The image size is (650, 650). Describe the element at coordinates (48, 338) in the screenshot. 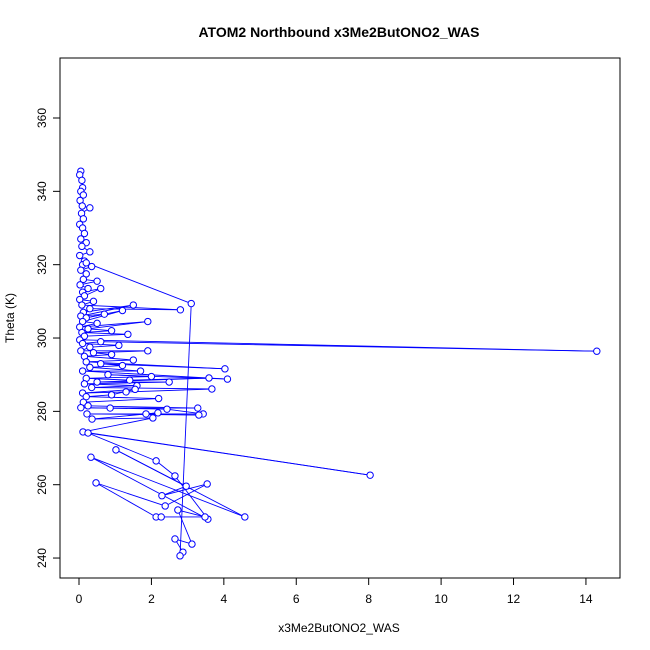

I see `y-axis: 240 260 280 300 320 340 360` at that location.